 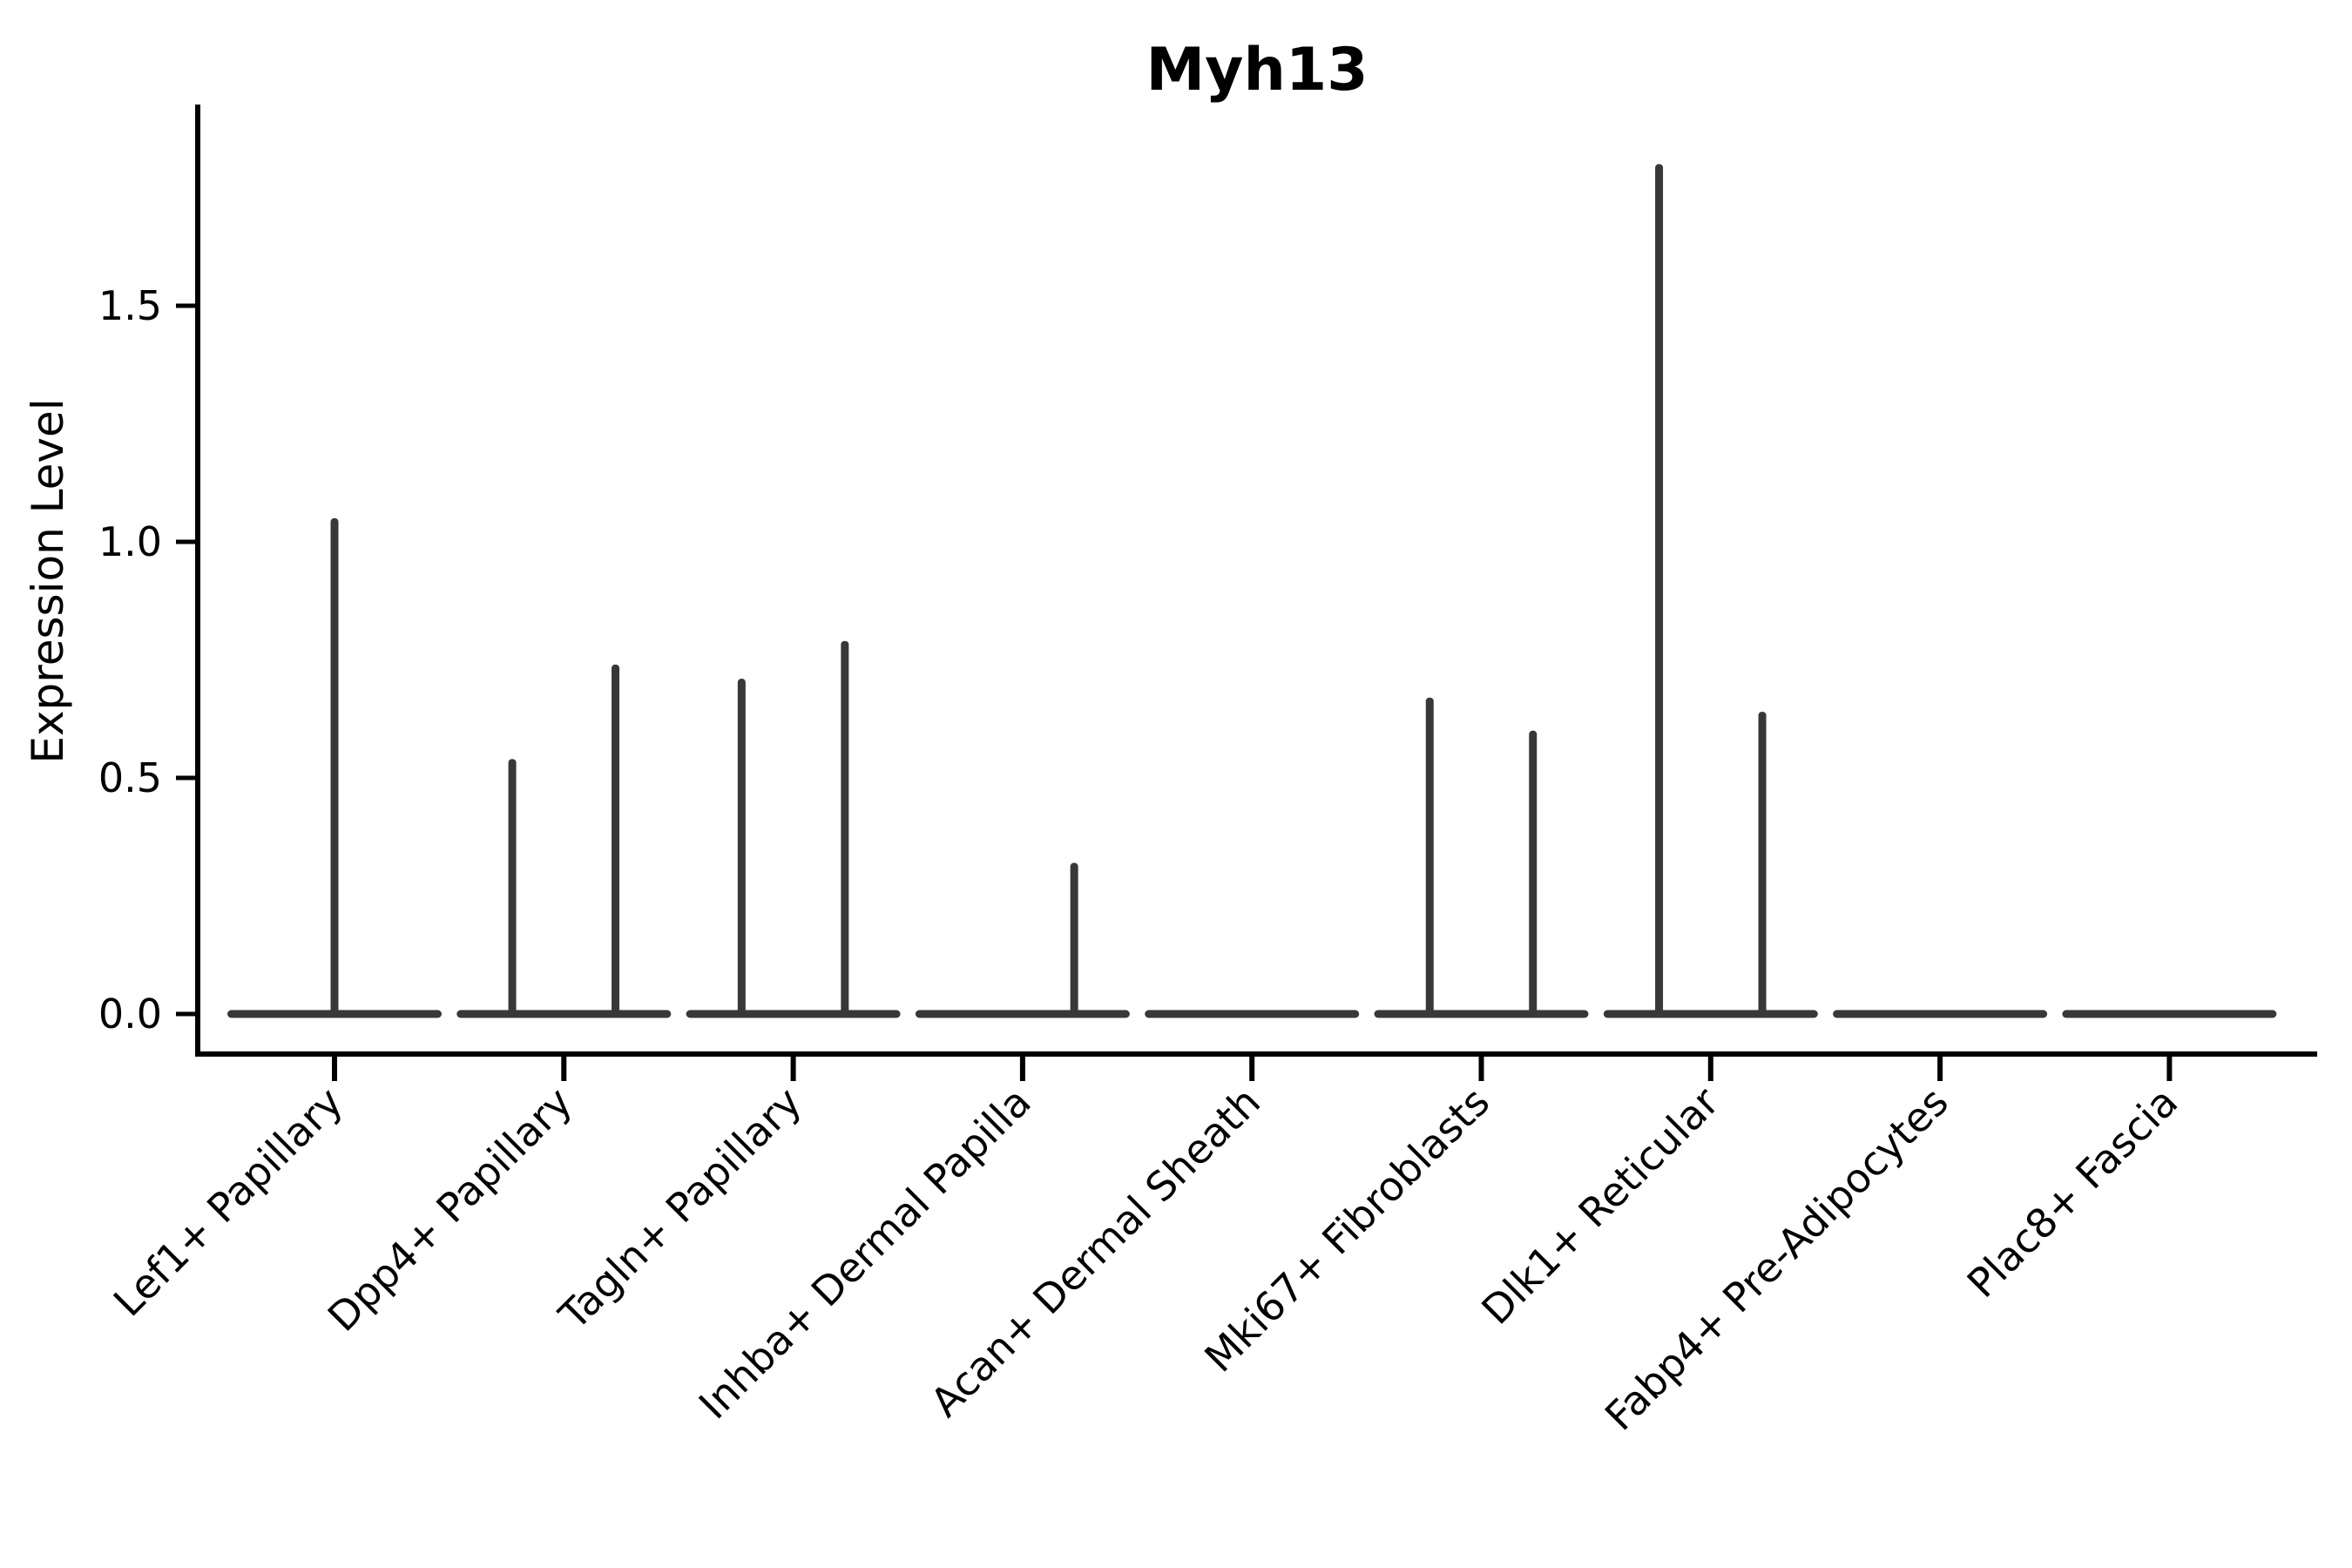 What do you see at coordinates (2072, 1192) in the screenshot?
I see `x-tick-label: Plac8+ Fascia` at bounding box center [2072, 1192].